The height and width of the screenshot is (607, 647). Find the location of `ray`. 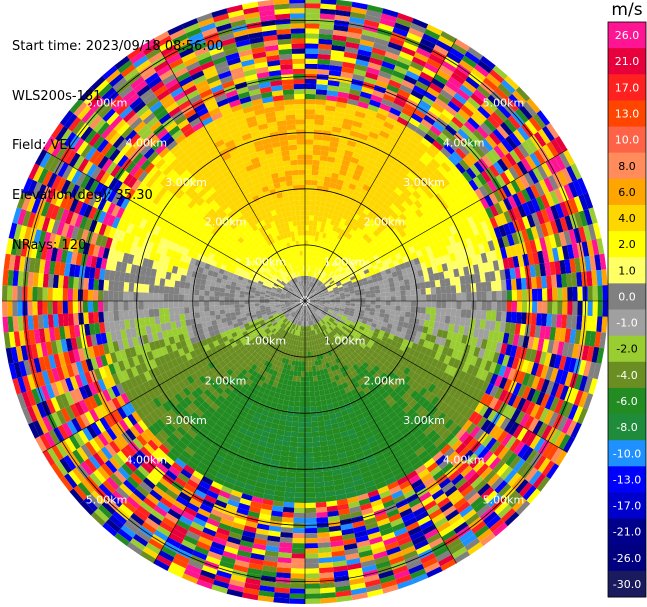

ray is located at coordinates (459, 309).